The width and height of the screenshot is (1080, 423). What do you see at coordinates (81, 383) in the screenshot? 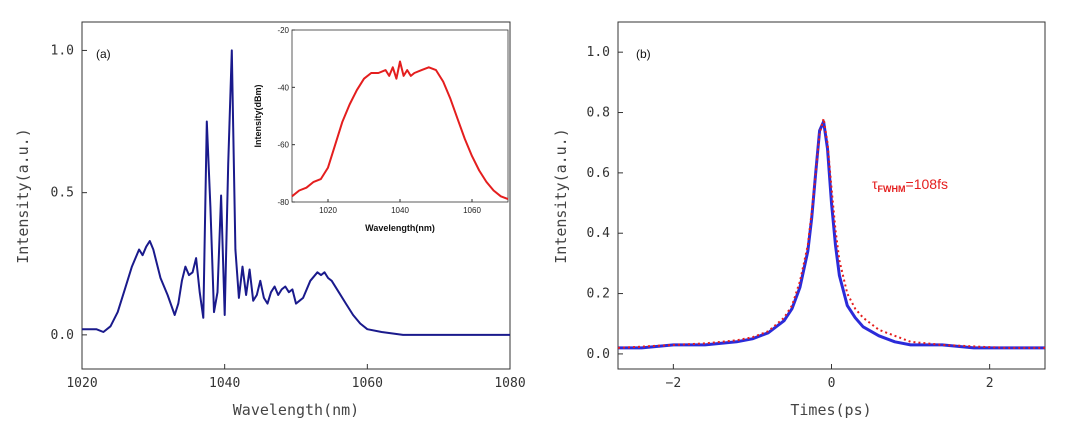
I see `chart-a-x-tick-label: 1020` at bounding box center [81, 383].